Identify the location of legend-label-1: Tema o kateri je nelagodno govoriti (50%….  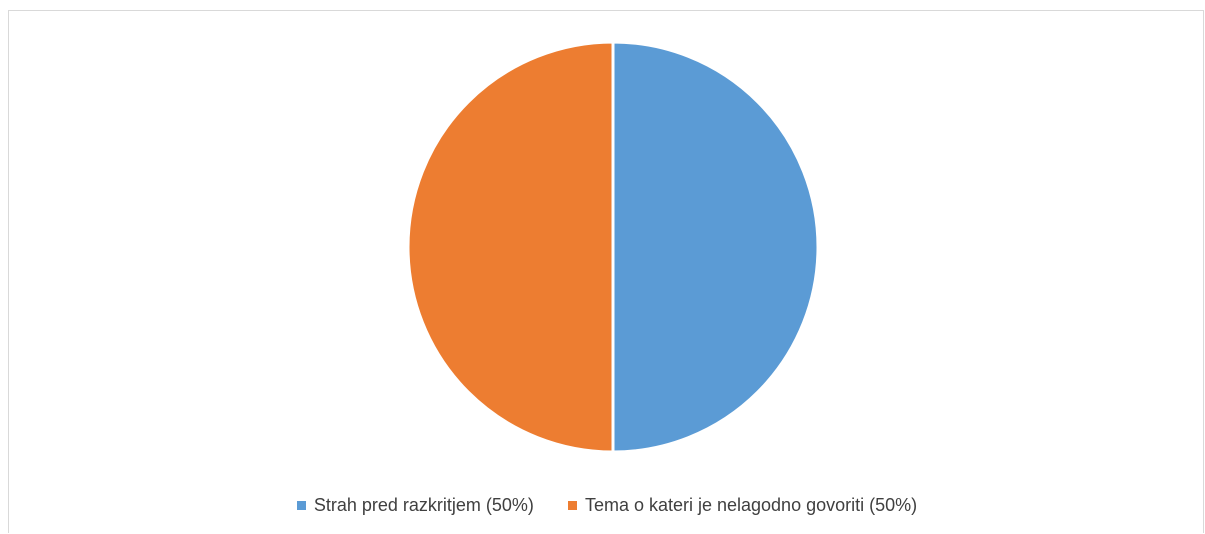
(751, 504).